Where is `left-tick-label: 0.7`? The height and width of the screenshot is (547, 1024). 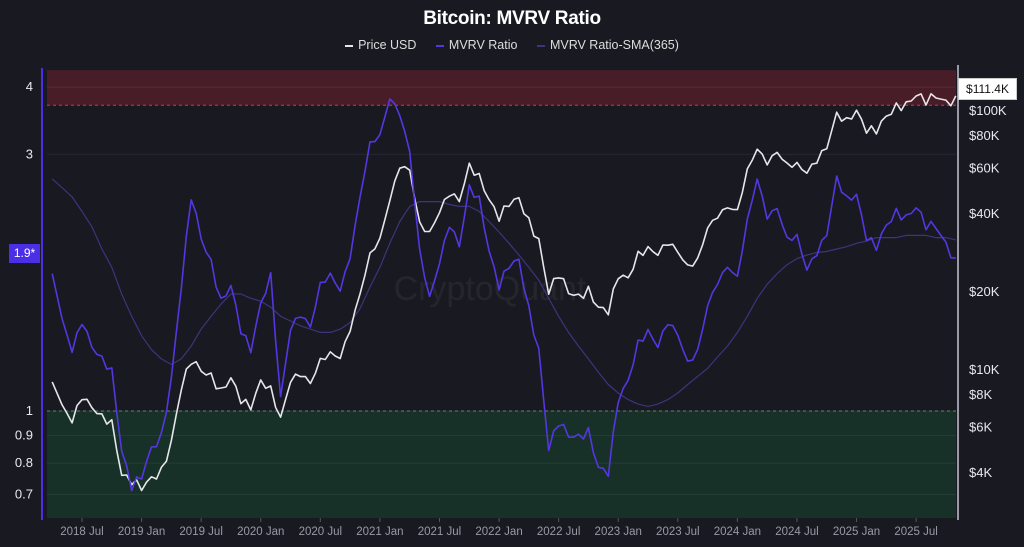
left-tick-label: 0.7 is located at coordinates (24, 493).